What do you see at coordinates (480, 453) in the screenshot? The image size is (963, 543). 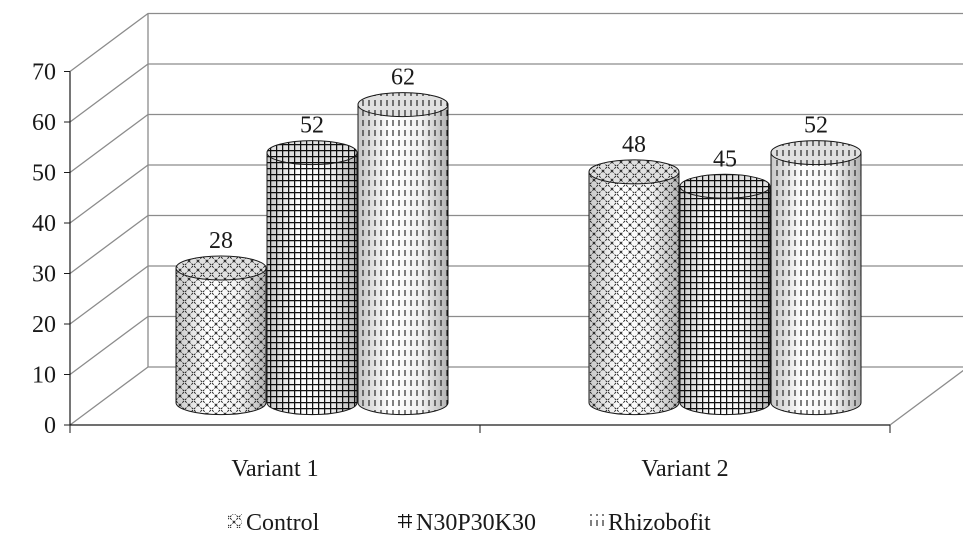 I see `x-axis-labels: Variant 1 Variant 2` at bounding box center [480, 453].